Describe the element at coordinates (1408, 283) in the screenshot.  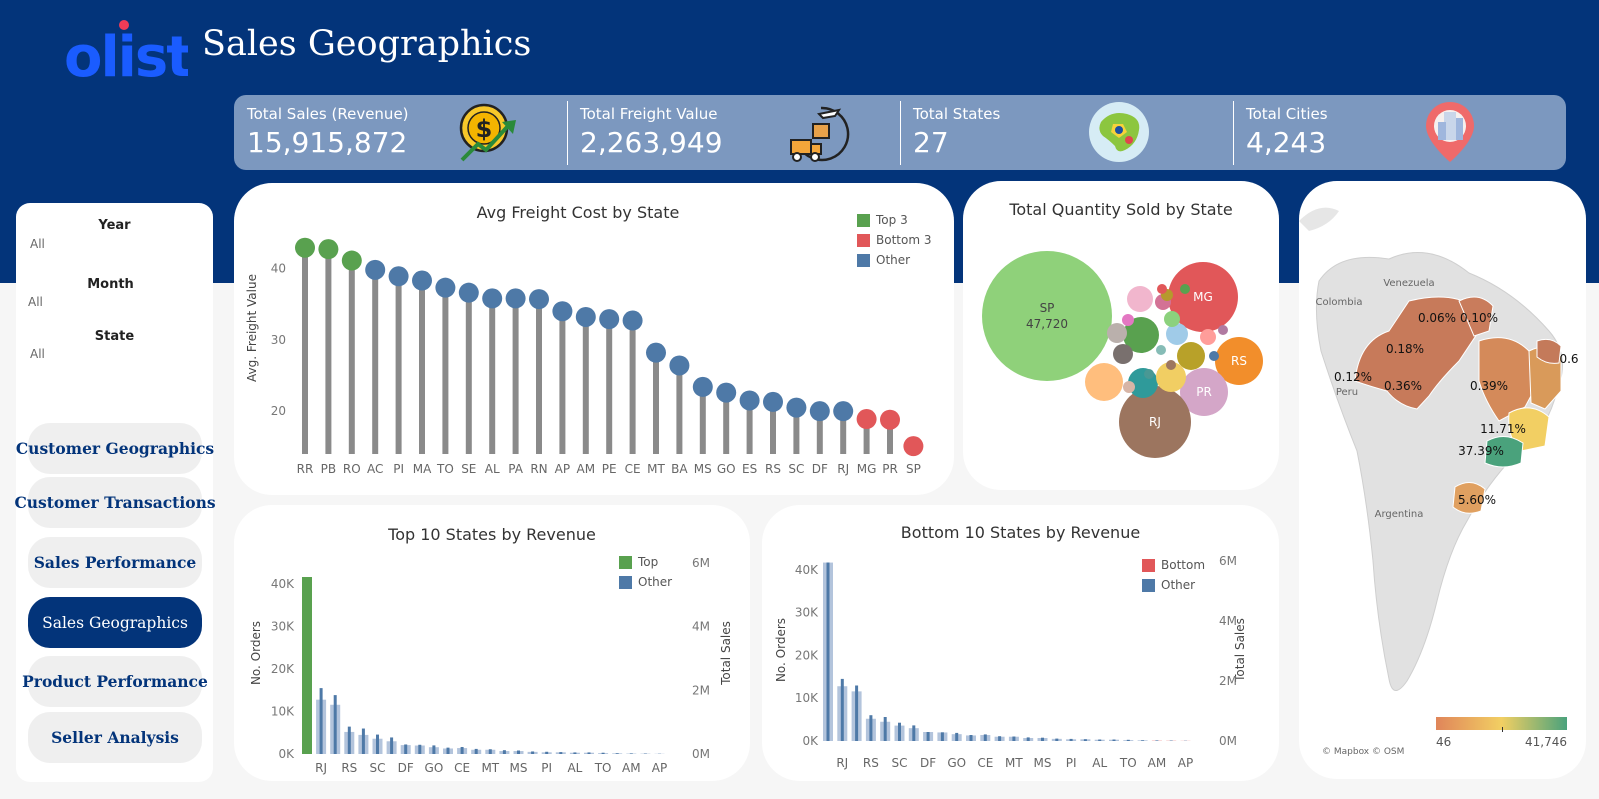
I see `country-label: Venezuela` at that location.